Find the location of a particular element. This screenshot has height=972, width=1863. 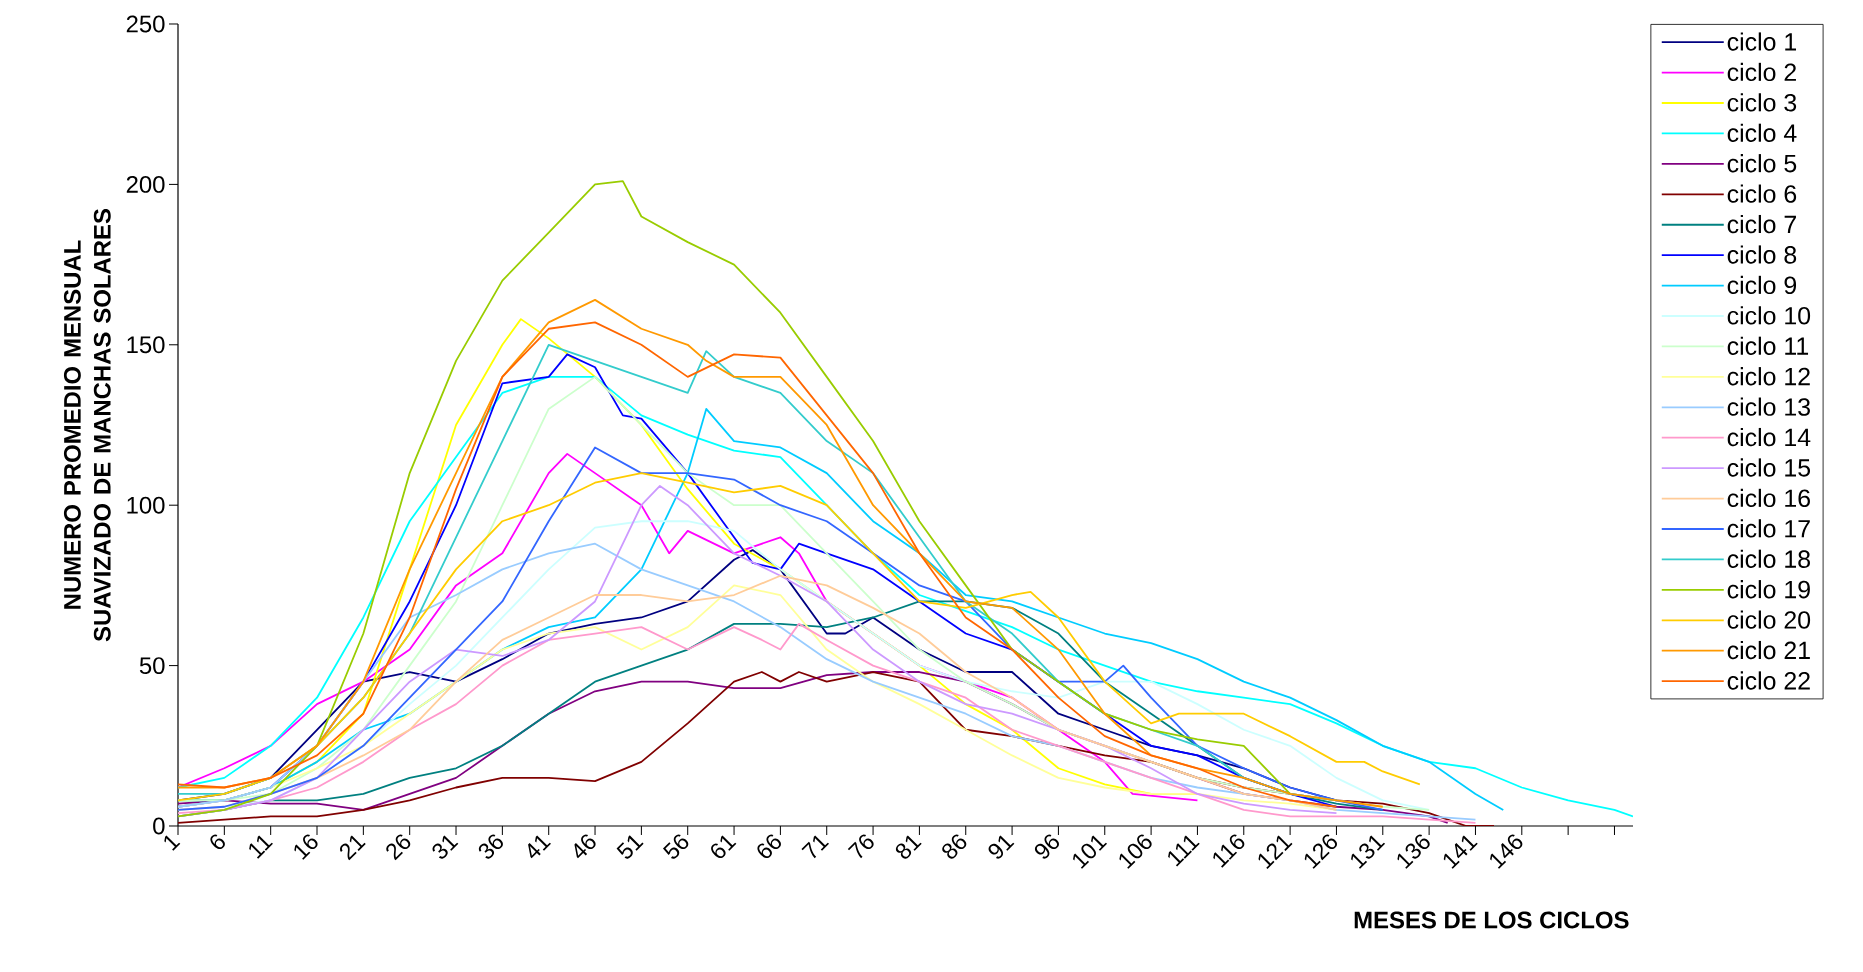

legend-label: ciclo 5 is located at coordinates (1762, 163).